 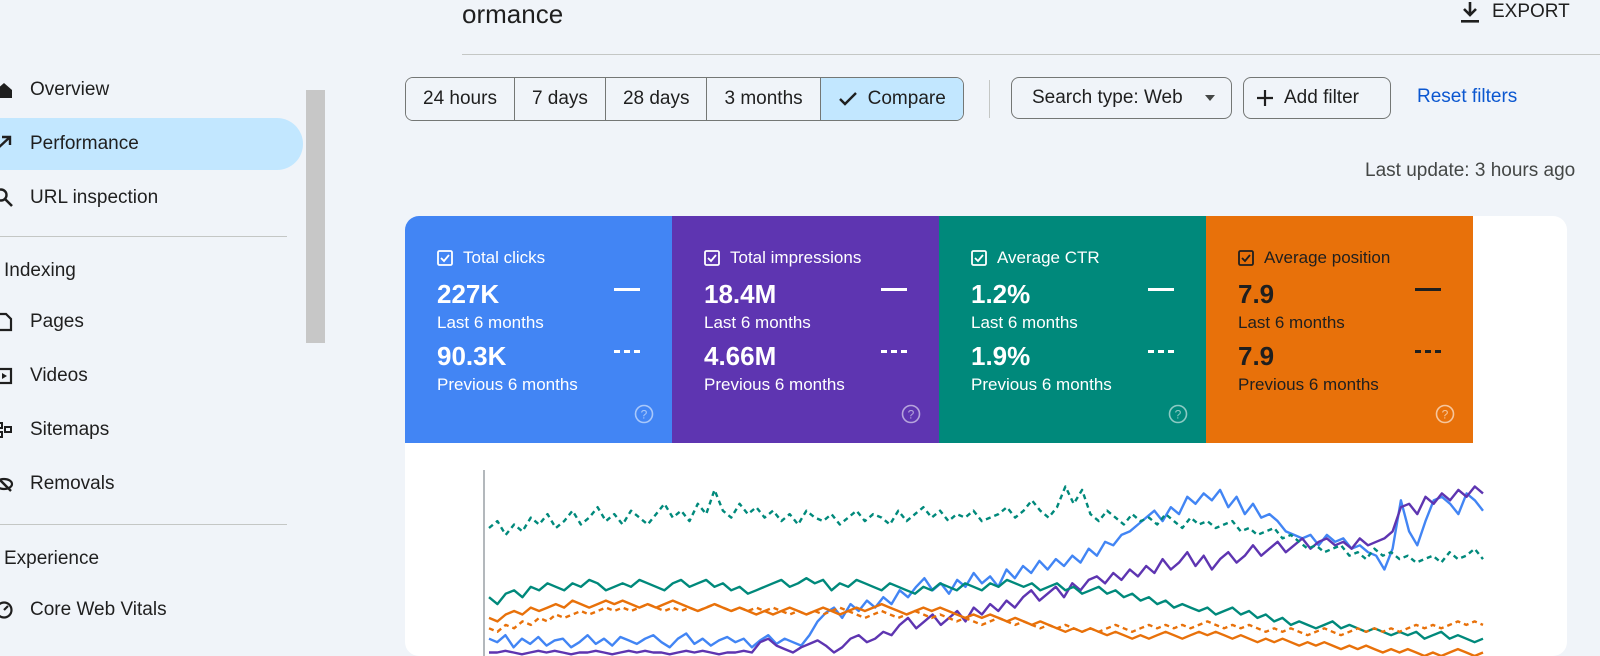 I want to click on sidebar-item-core-web-vitals: Core Web Vitals, so click(x=151, y=610).